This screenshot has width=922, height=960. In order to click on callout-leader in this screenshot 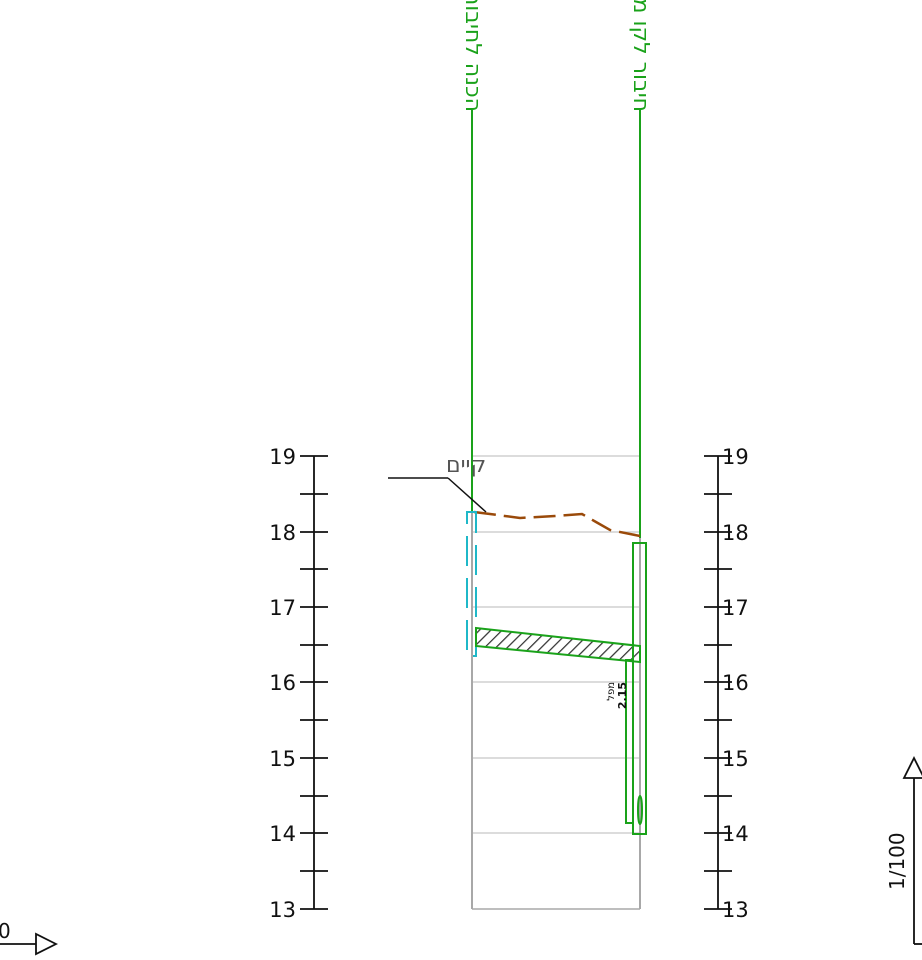, I will do `click(467, 495)`.